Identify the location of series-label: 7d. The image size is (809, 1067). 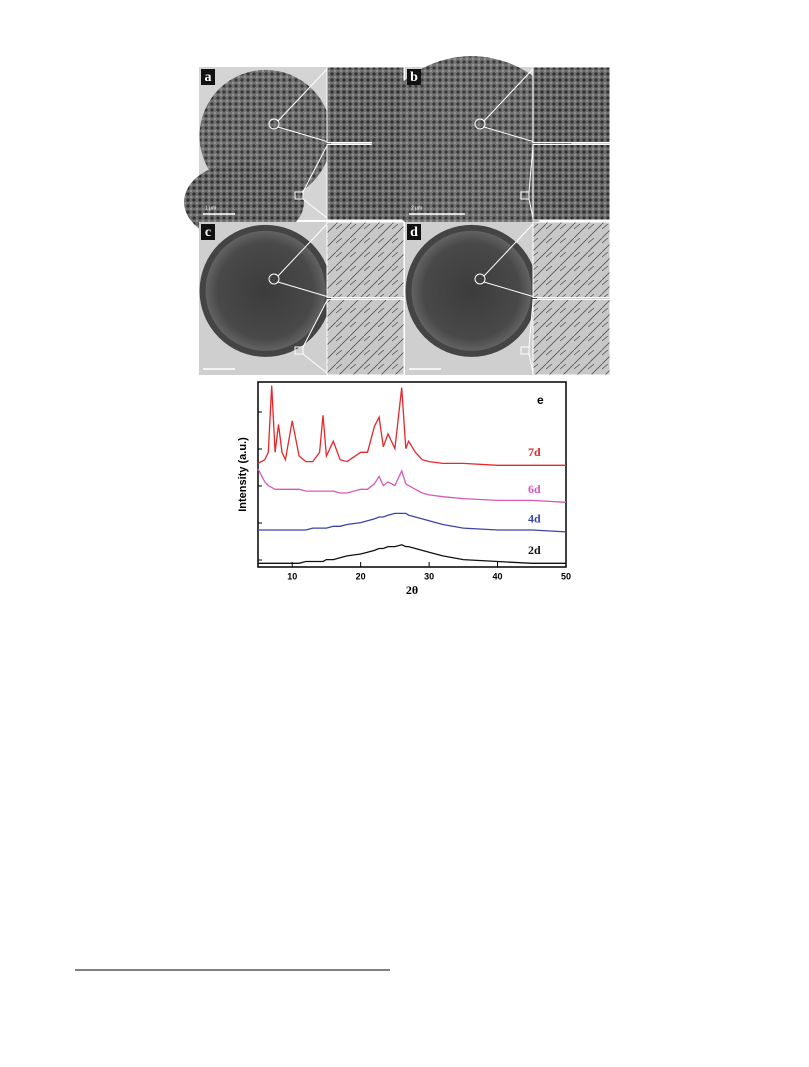
(534, 452).